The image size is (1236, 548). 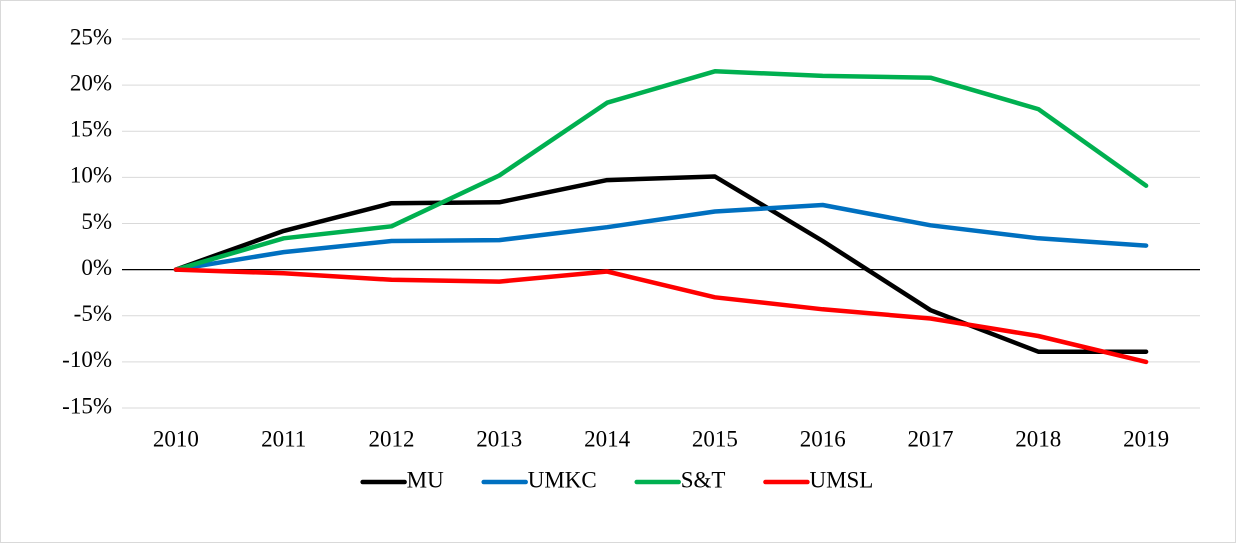 I want to click on x-tick-label: 2013, so click(x=499, y=438).